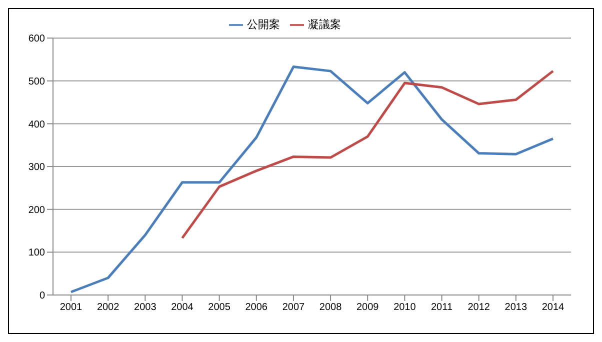 This screenshot has width=602, height=342. I want to click on x-tick-label: 2010, so click(405, 308).